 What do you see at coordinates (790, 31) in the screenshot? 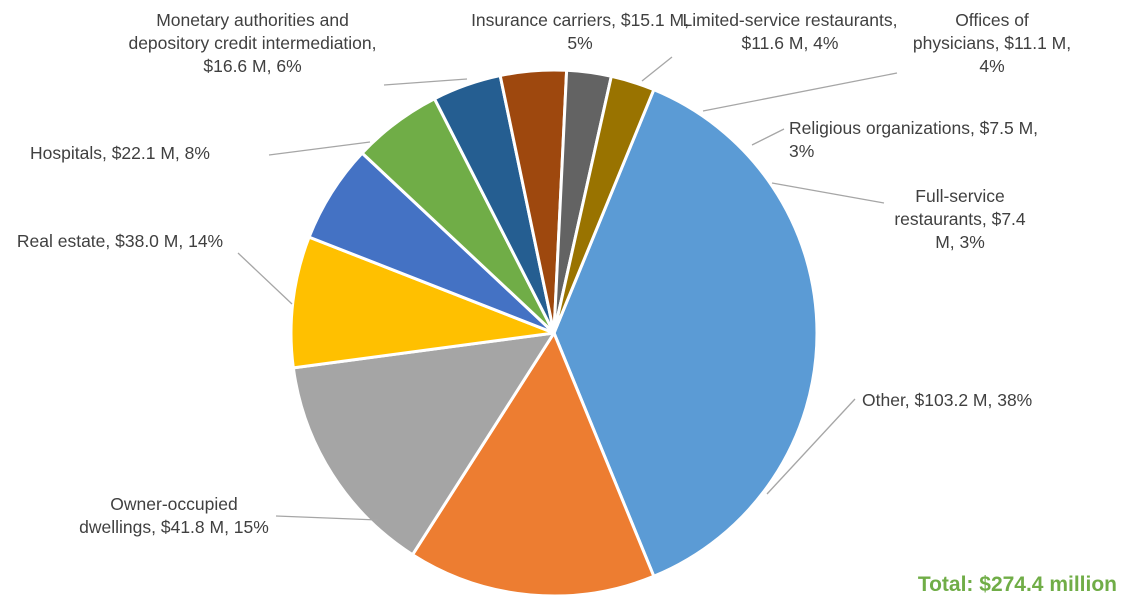
I see `slice-label-6: Limited-service restaurants, $11.6 M, 4%` at bounding box center [790, 31].